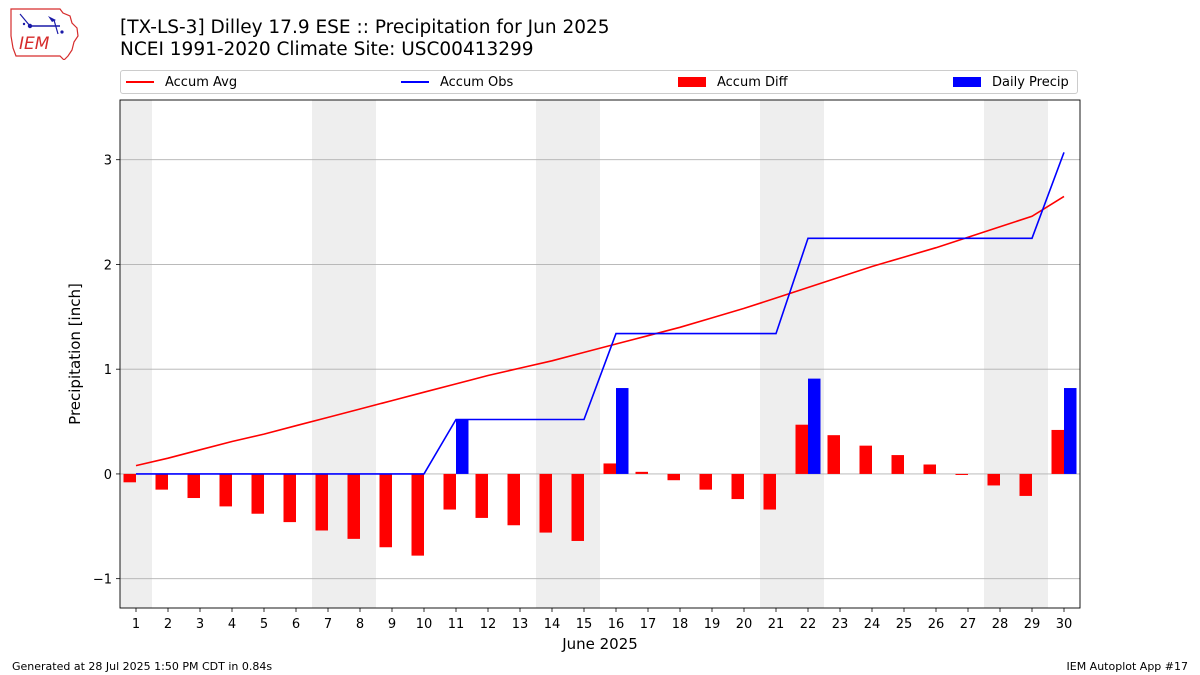  What do you see at coordinates (108, 370) in the screenshot?
I see `y-tick-label: 1` at bounding box center [108, 370].